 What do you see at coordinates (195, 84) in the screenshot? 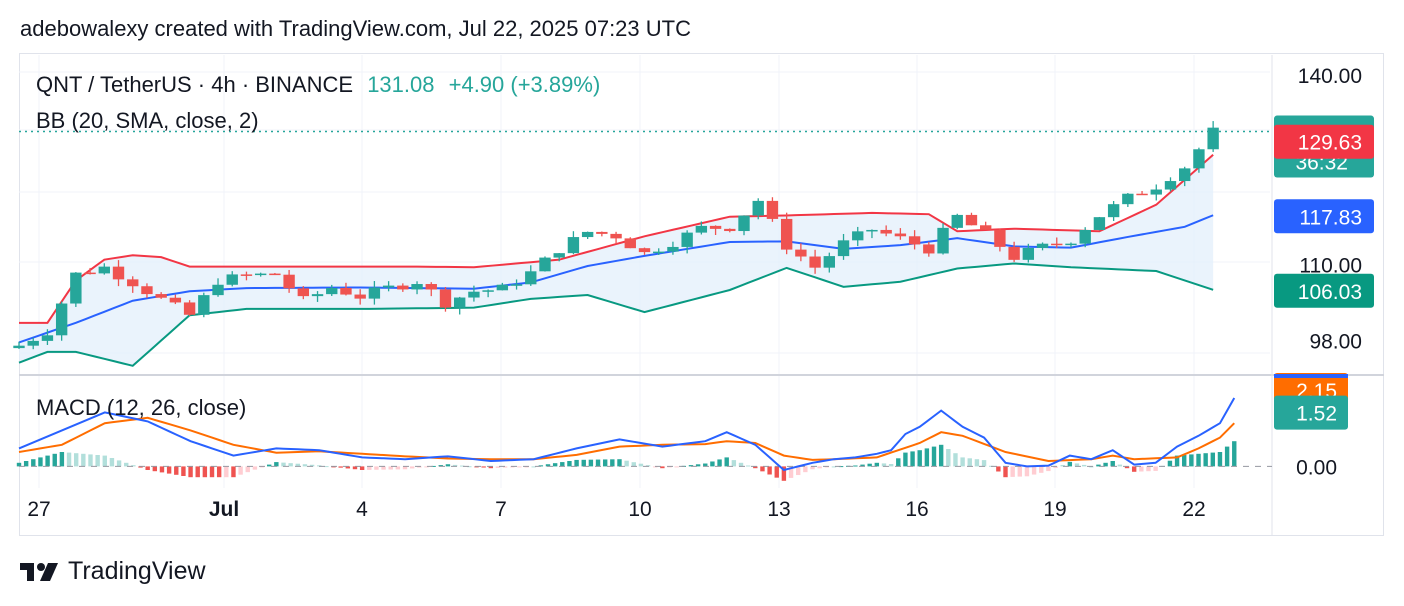
I see `symbol-title: QNT / TetherUS · 4h · BINANCE` at bounding box center [195, 84].